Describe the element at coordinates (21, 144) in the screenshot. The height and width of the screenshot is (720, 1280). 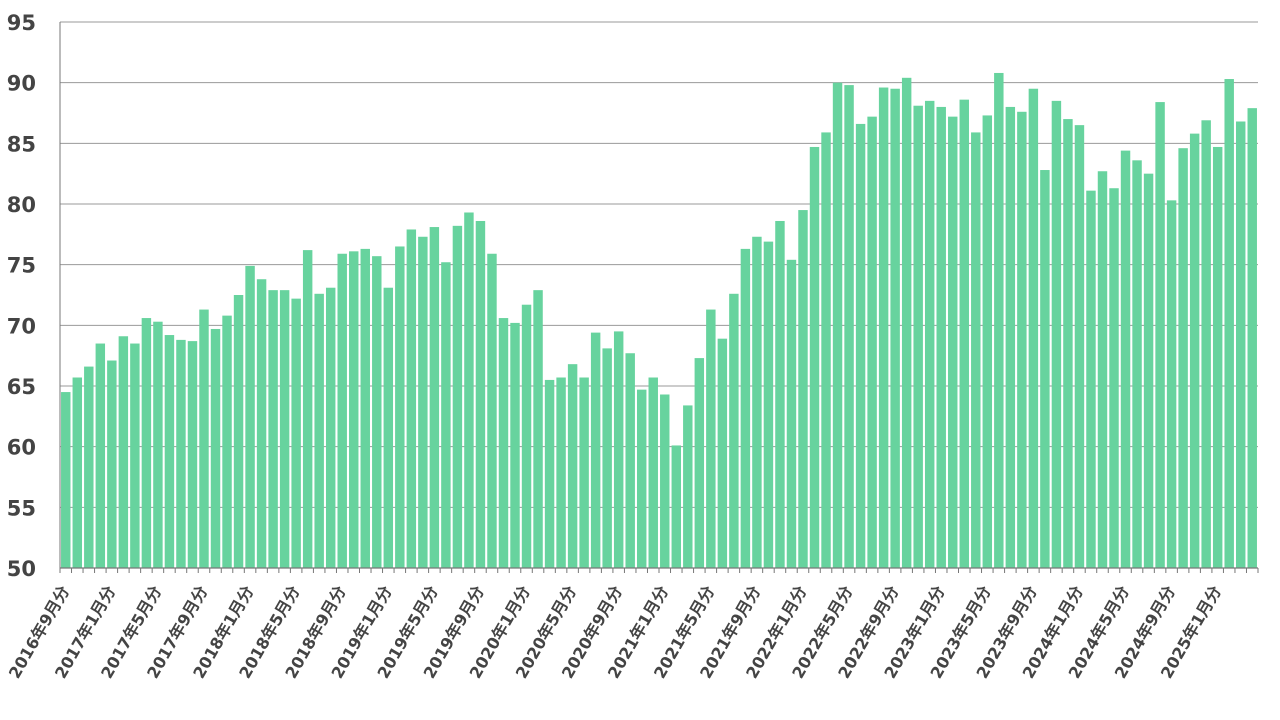
I see `y-tick-label: 85` at that location.